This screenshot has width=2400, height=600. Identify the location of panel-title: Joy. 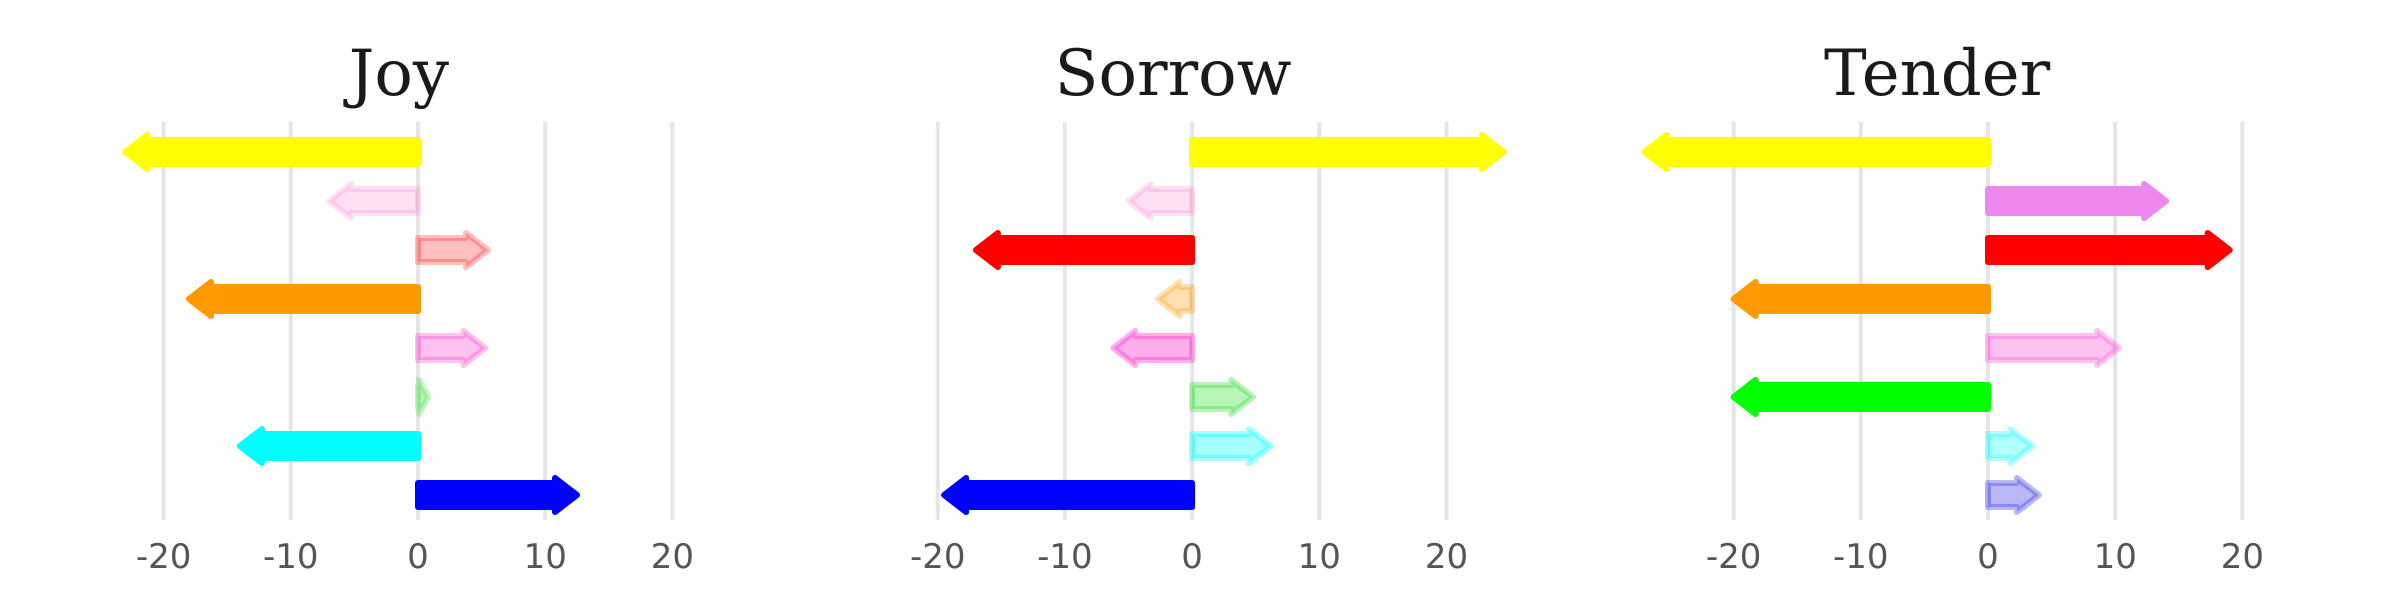
(396, 74).